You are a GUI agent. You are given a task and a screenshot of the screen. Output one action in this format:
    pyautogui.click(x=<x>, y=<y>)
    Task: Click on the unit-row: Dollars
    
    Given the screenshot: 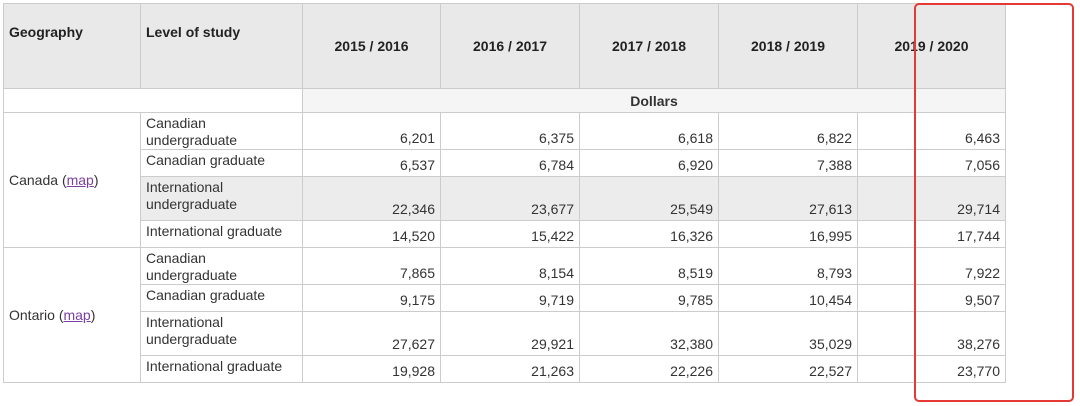 What is the action you would take?
    pyautogui.click(x=504, y=100)
    